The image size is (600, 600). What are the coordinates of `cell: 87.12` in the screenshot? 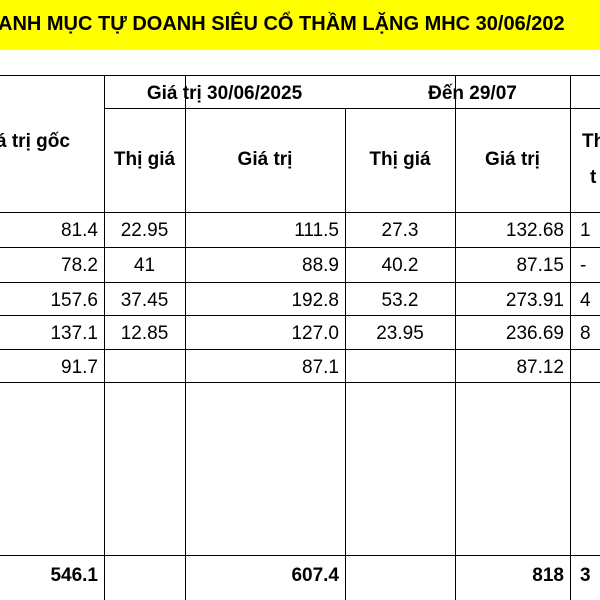 It's located at (540, 367).